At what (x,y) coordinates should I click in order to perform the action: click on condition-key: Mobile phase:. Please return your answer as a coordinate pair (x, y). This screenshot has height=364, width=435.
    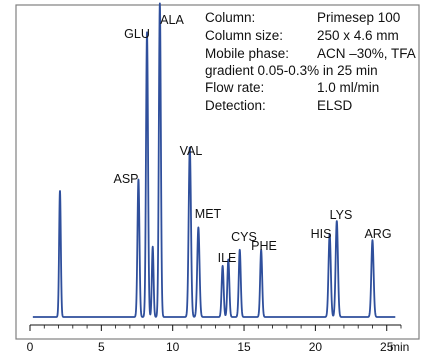
    Looking at the image, I should click on (247, 53).